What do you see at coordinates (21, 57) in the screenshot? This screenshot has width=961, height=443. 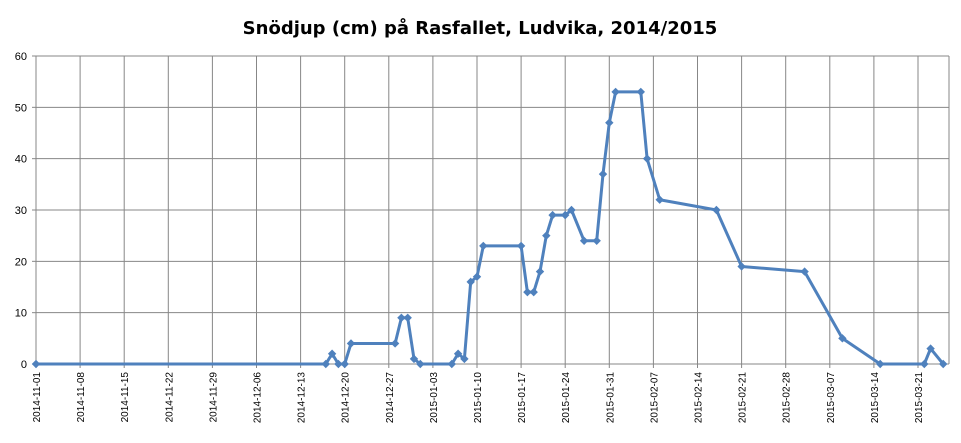 I see `y-tick-label: 60` at bounding box center [21, 57].